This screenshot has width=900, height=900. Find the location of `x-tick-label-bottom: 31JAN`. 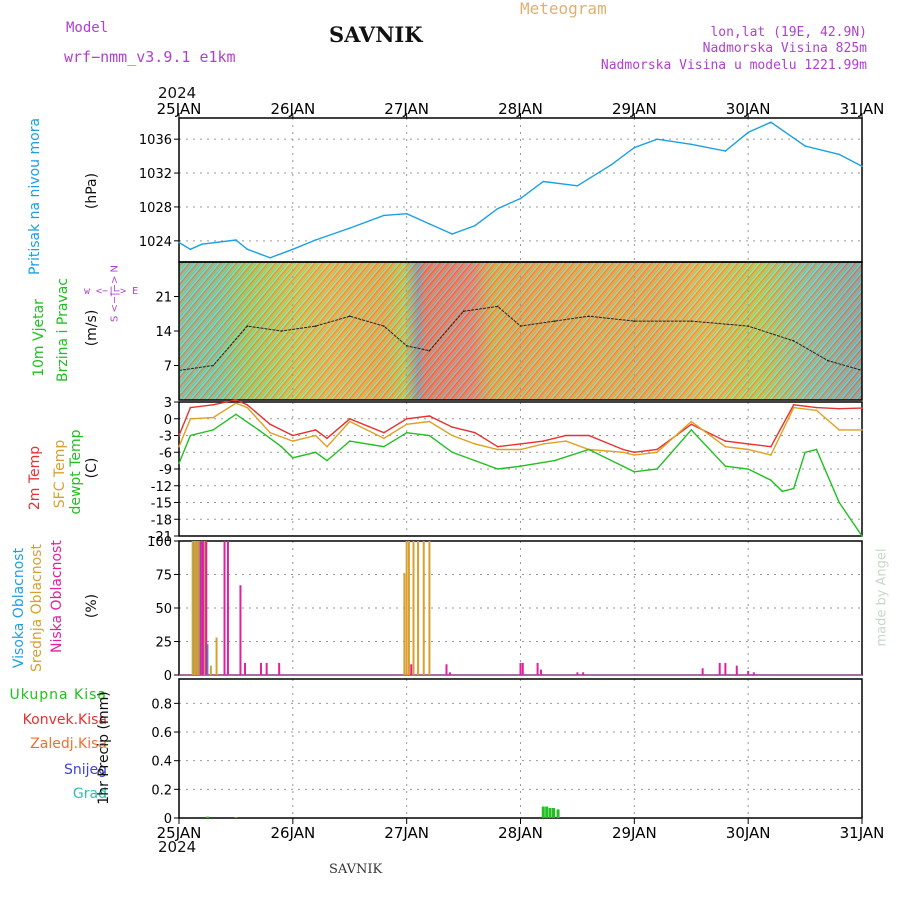

x-tick-label-bottom: 31JAN is located at coordinates (862, 833).